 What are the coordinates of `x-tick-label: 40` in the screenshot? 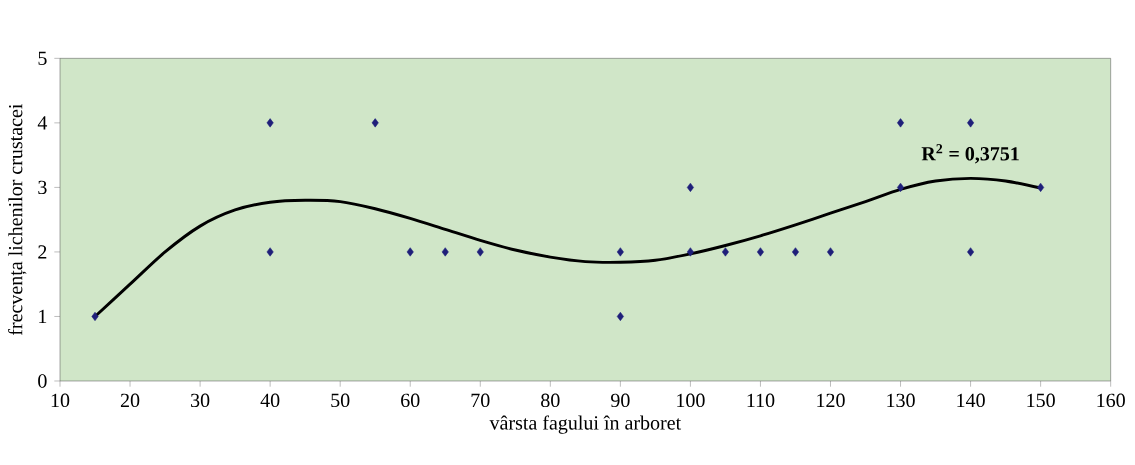 It's located at (270, 400).